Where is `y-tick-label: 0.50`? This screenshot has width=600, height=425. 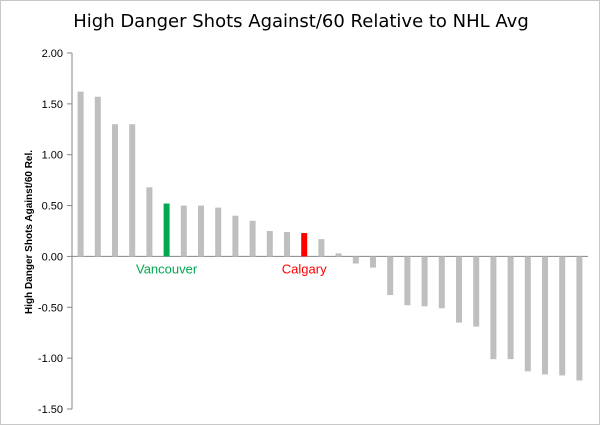 y-tick-label: 0.50 is located at coordinates (52, 207).